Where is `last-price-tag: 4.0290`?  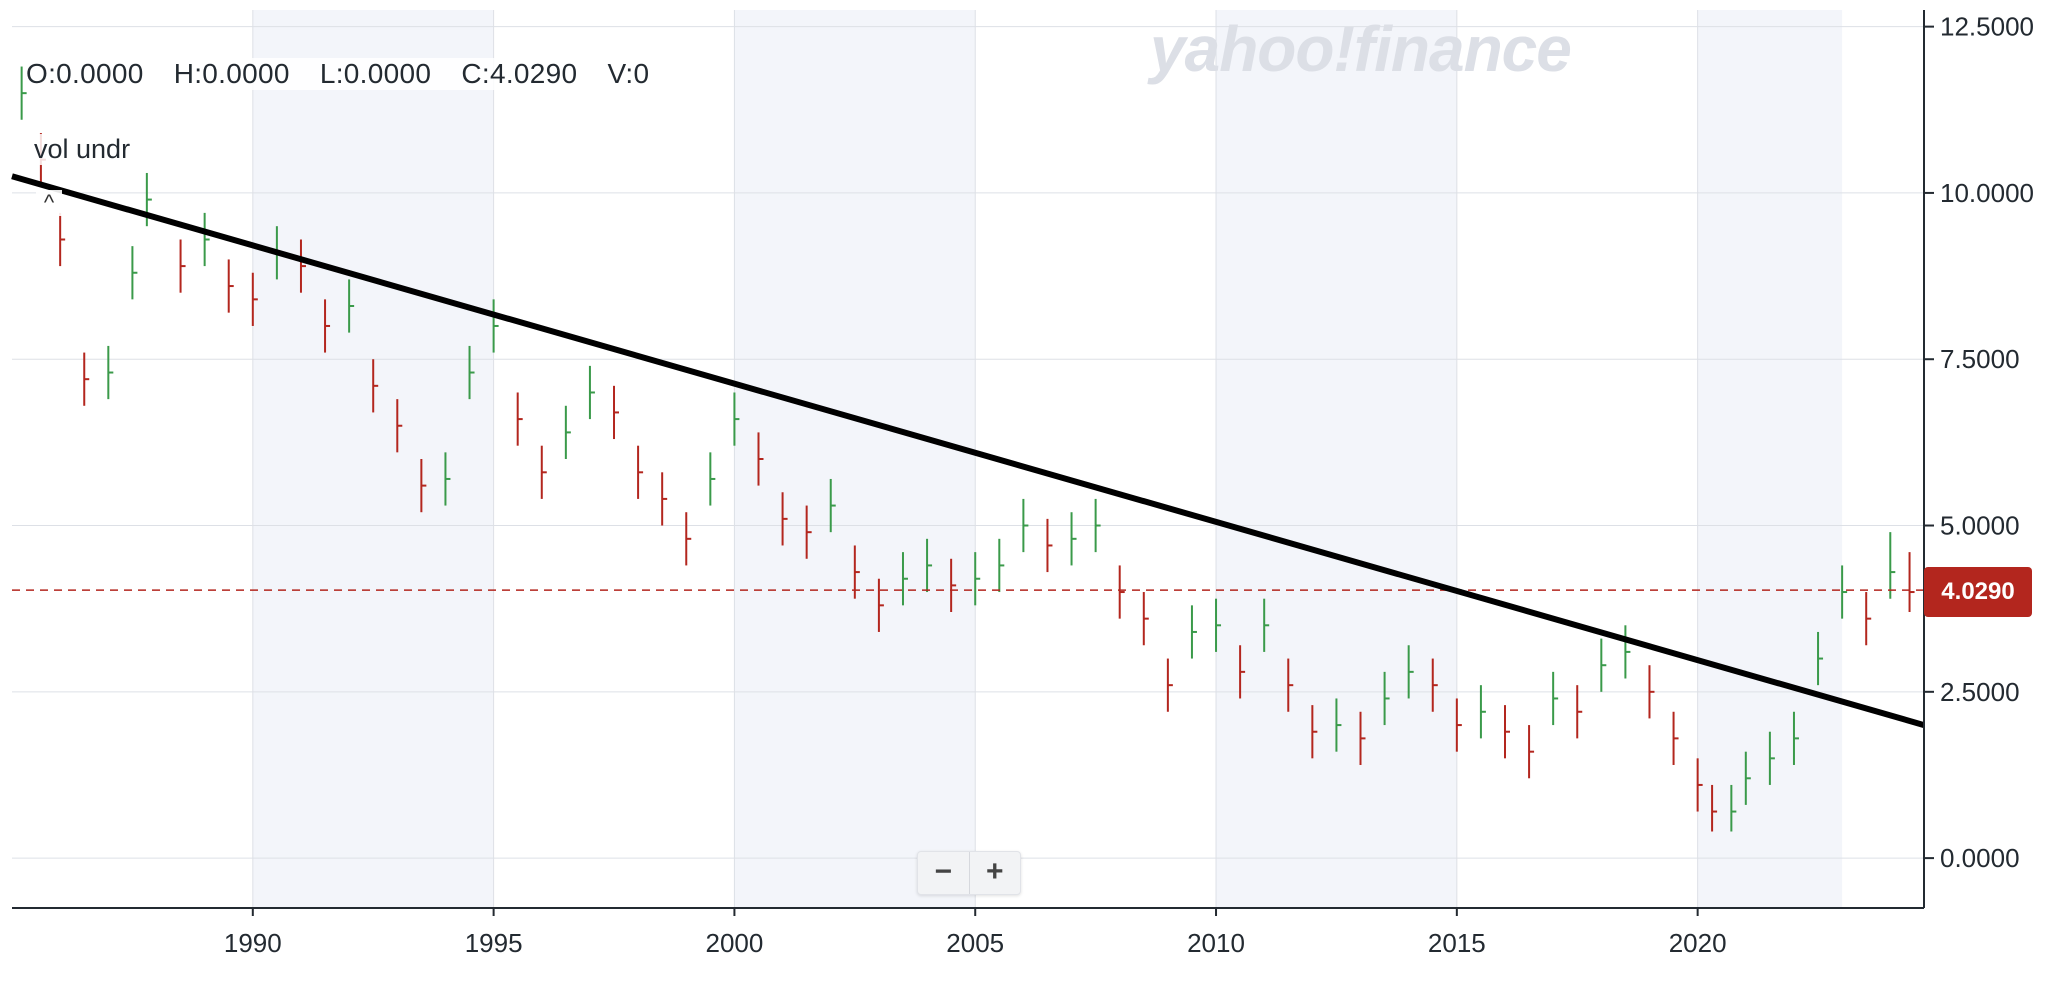 last-price-tag: 4.0290 is located at coordinates (1978, 592).